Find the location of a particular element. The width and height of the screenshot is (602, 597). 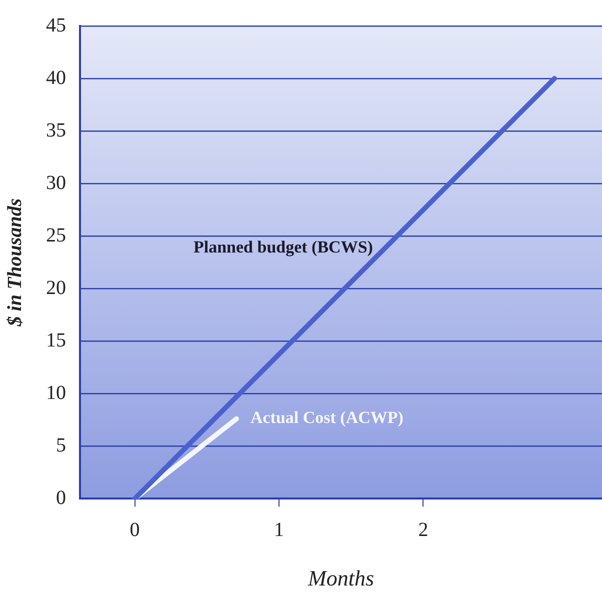

x-tick-label: 2 is located at coordinates (423, 529).